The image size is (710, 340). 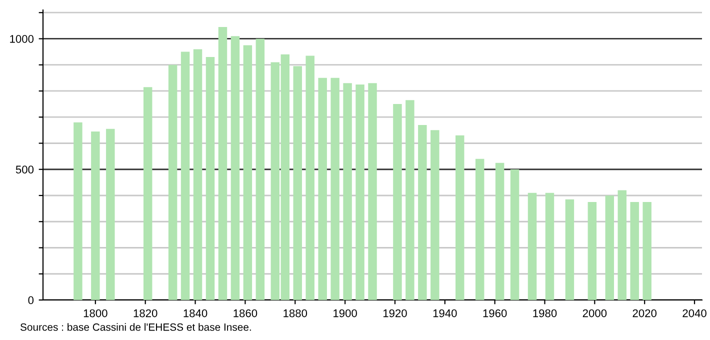 I want to click on x-tick-label: 2020, so click(x=644, y=313).